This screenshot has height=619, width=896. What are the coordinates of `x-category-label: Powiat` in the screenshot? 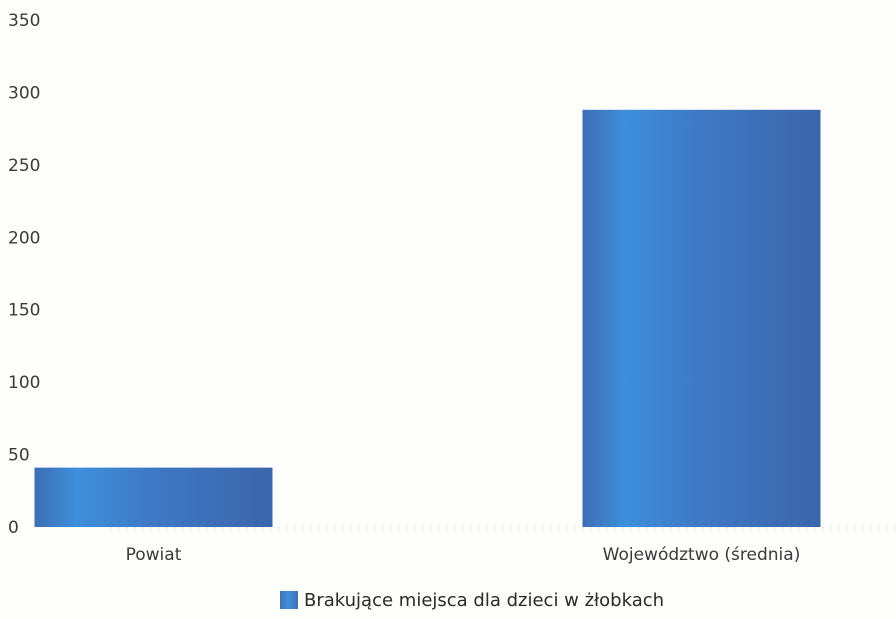 It's located at (154, 555).